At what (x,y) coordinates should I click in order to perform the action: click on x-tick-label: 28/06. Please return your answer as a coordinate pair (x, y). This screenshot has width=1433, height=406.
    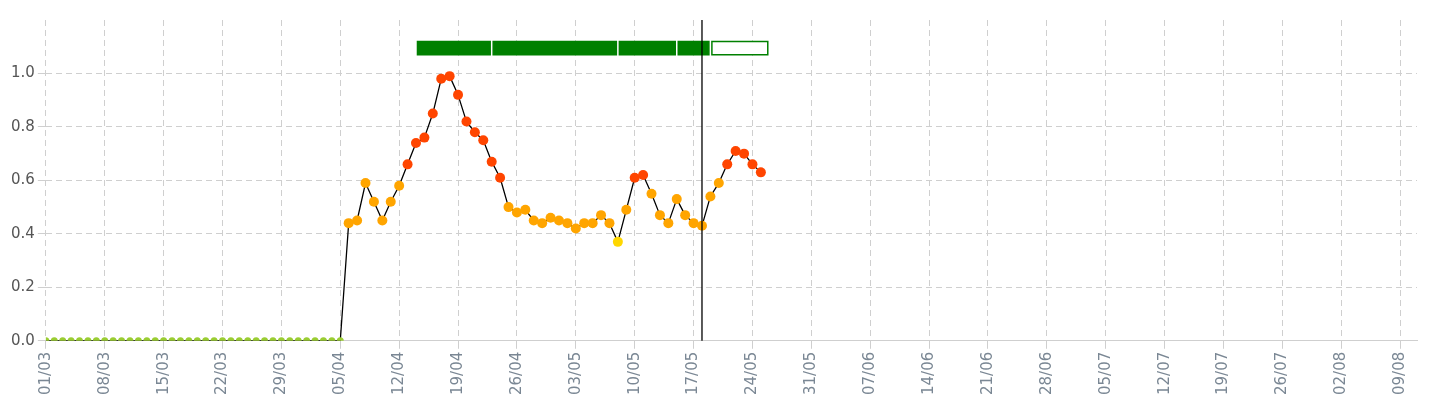
    Looking at the image, I should click on (1045, 373).